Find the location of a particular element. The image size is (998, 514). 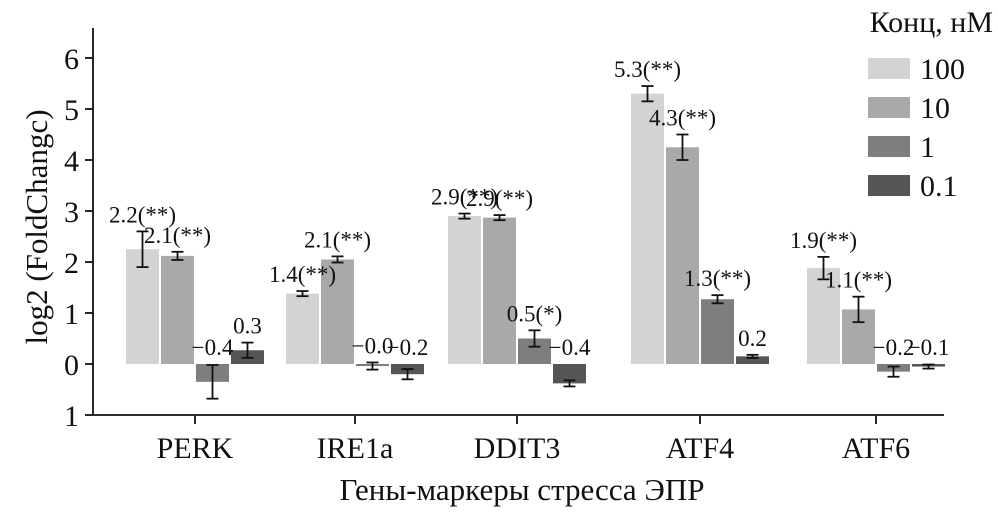

x-tick-label: ATF6 is located at coordinates (876, 448).